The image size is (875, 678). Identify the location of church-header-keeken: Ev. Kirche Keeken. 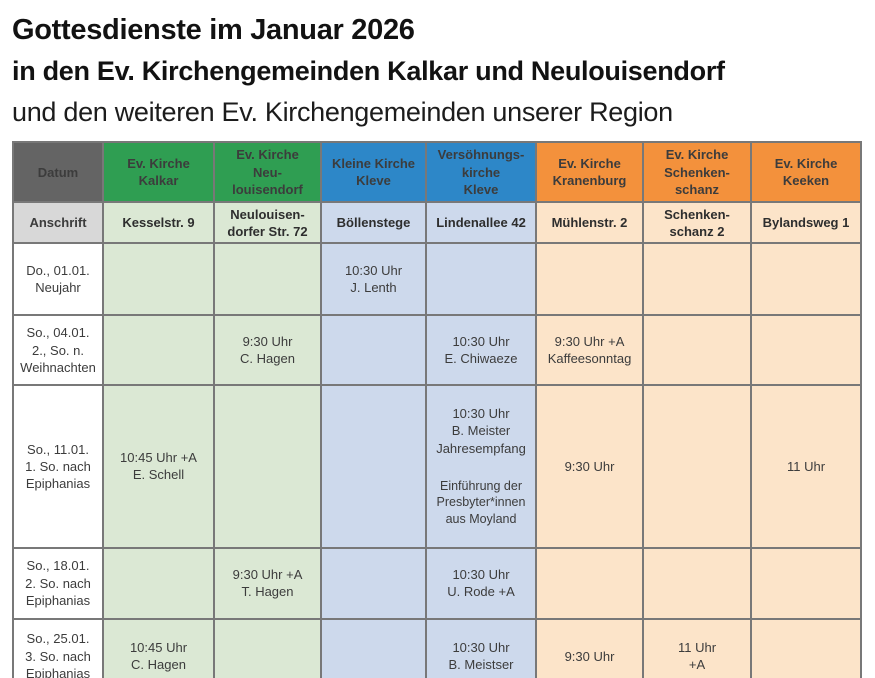
(806, 172).